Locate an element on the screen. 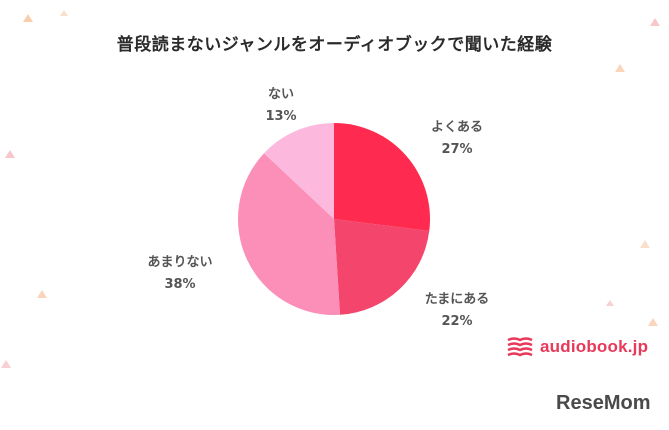 The height and width of the screenshot is (430, 669). chart-title: 普段読まないジャンルをオーディオブックで聞いた経験 is located at coordinates (334, 45).